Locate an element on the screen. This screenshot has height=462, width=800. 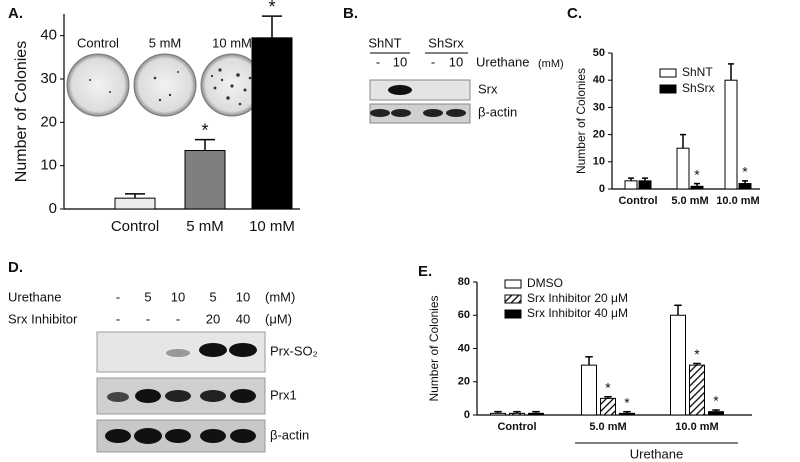
panel-label: E. is located at coordinates (425, 271).